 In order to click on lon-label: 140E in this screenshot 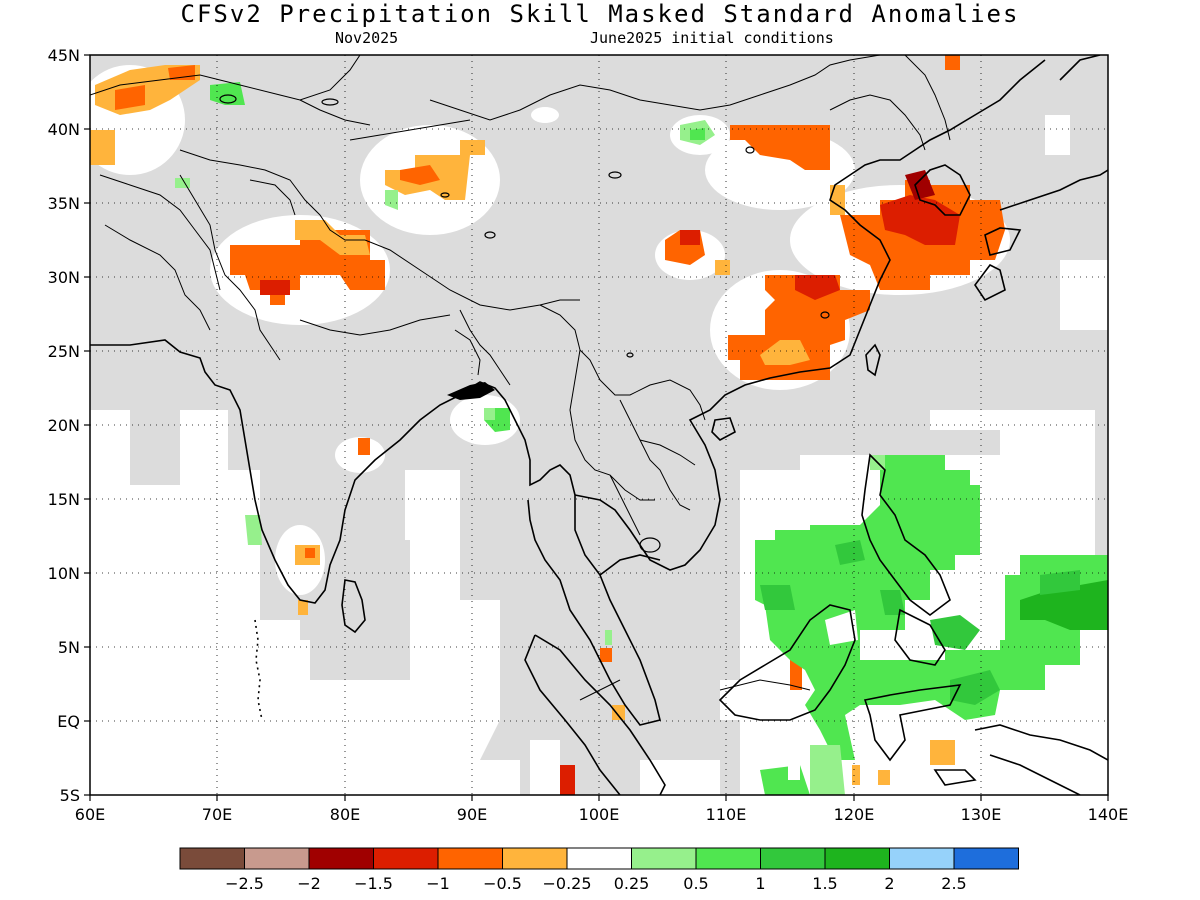, I will do `click(1108, 814)`.